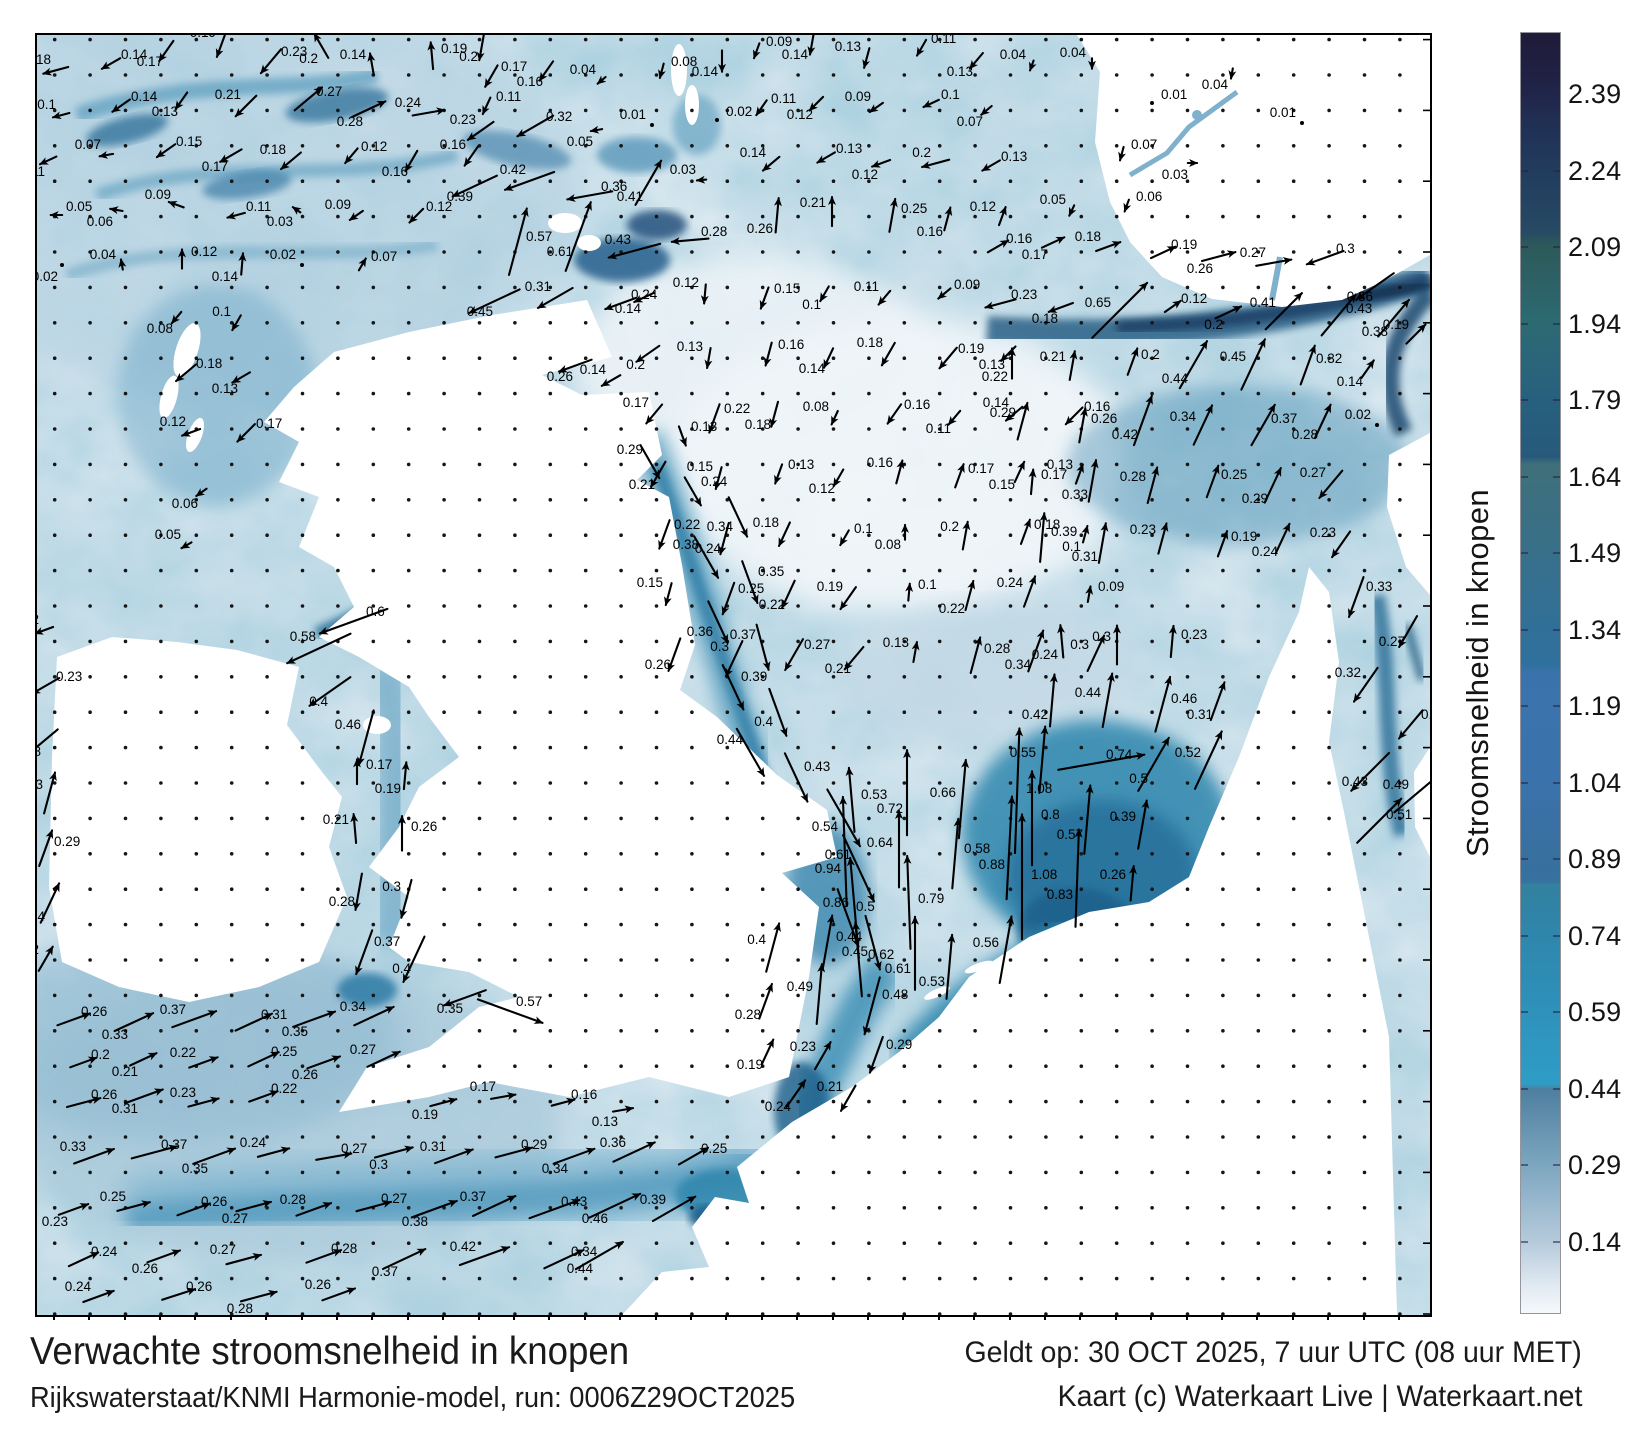  Describe the element at coordinates (354, 1148) in the screenshot. I see `current-speed-label: 0.27` at that location.